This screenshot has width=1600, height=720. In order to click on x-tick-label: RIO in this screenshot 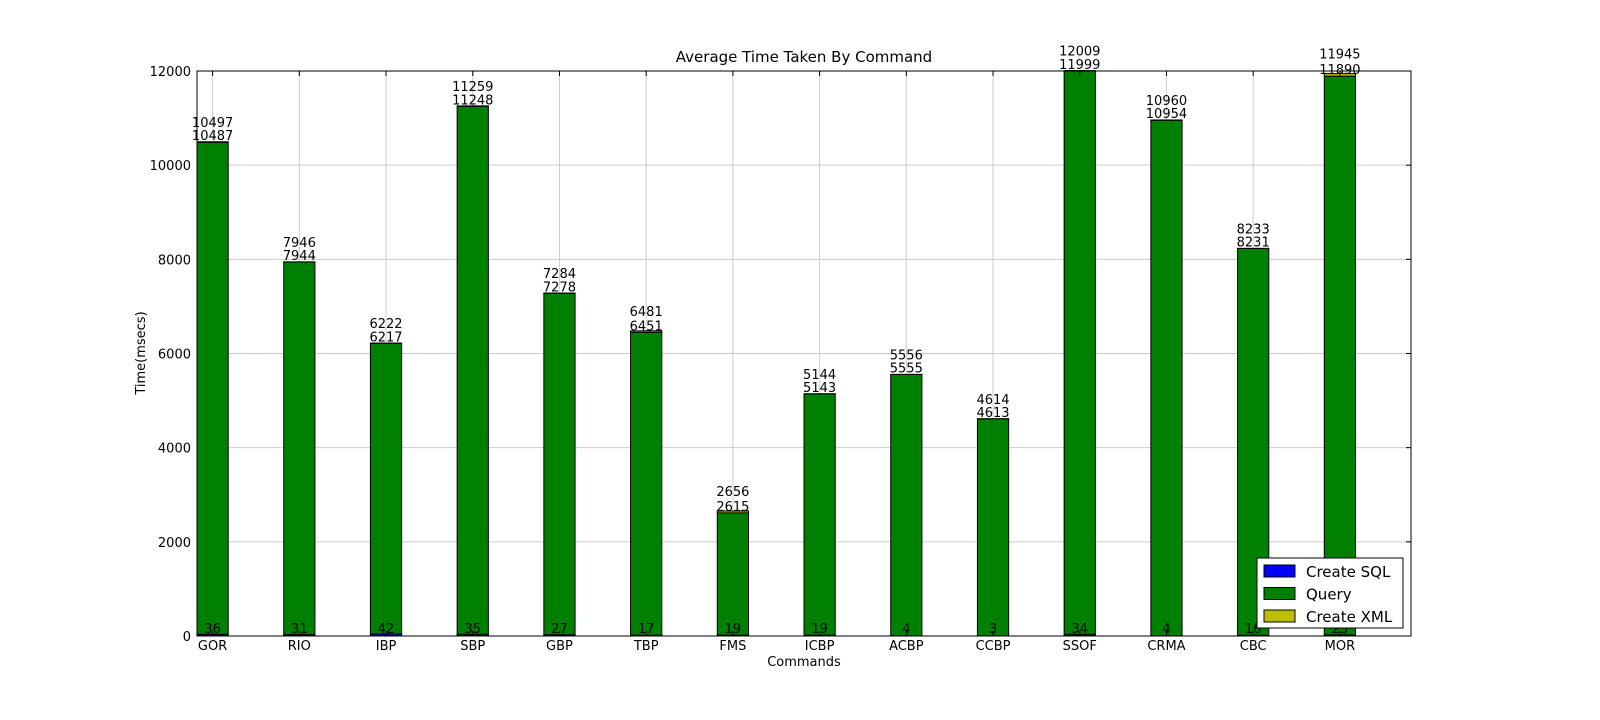, I will do `click(299, 646)`.